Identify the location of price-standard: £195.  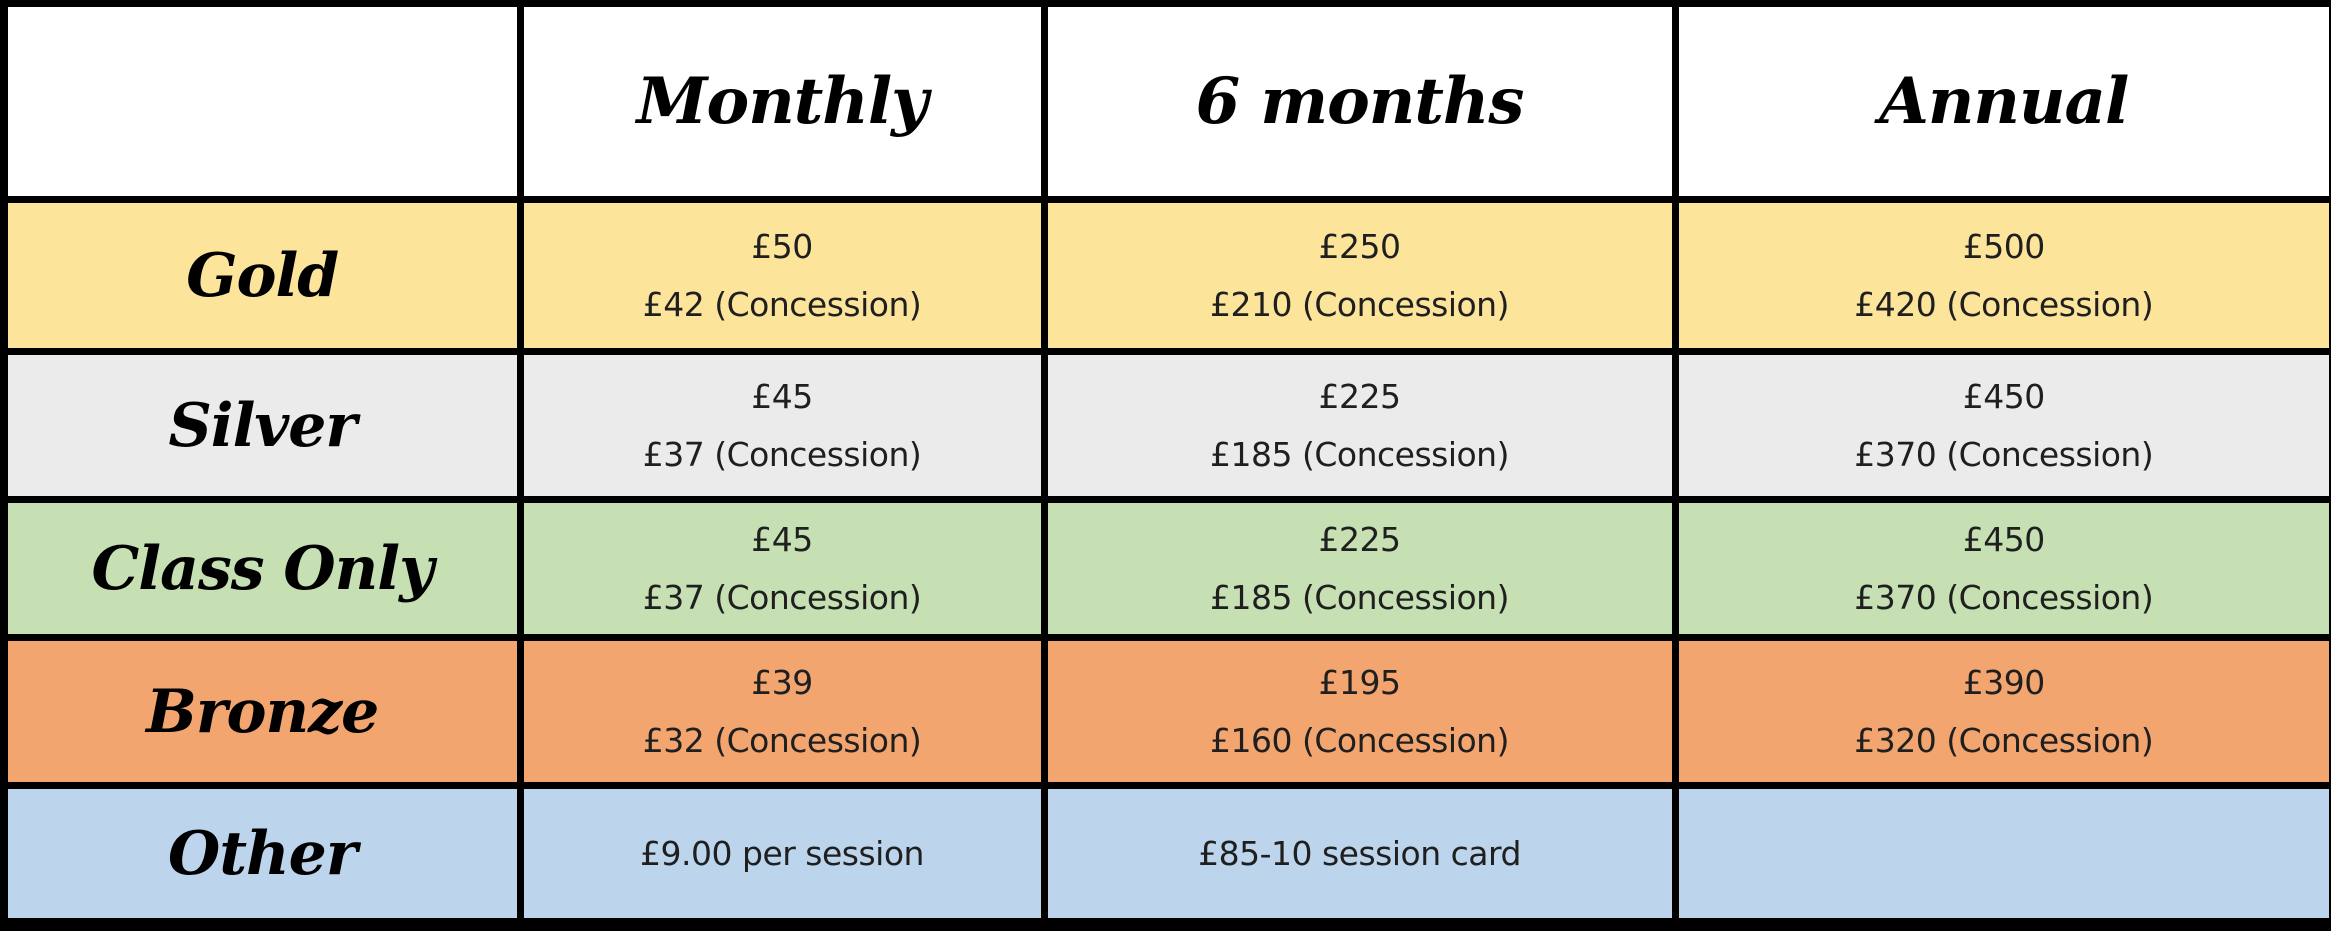
(1359, 682).